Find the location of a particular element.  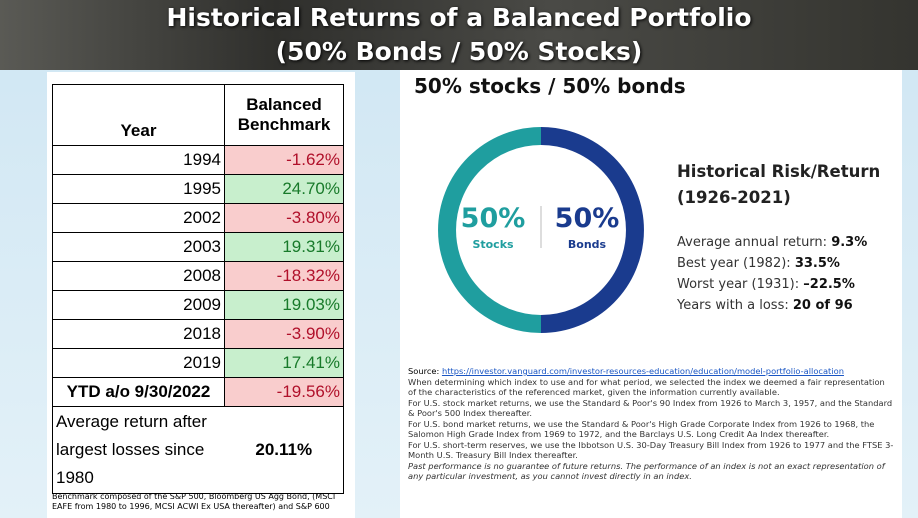

segment-name: Bonds is located at coordinates (587, 244).